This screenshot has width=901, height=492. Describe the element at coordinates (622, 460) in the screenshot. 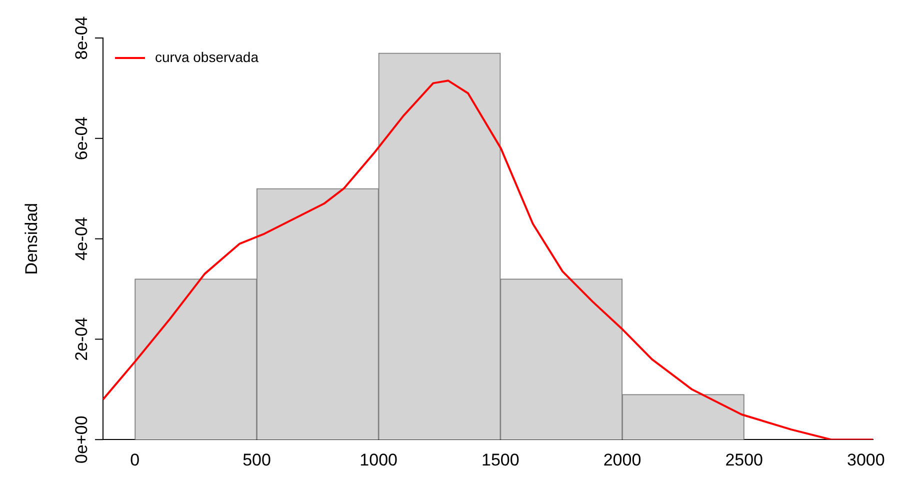

I see `x-tick-label: 2000` at that location.